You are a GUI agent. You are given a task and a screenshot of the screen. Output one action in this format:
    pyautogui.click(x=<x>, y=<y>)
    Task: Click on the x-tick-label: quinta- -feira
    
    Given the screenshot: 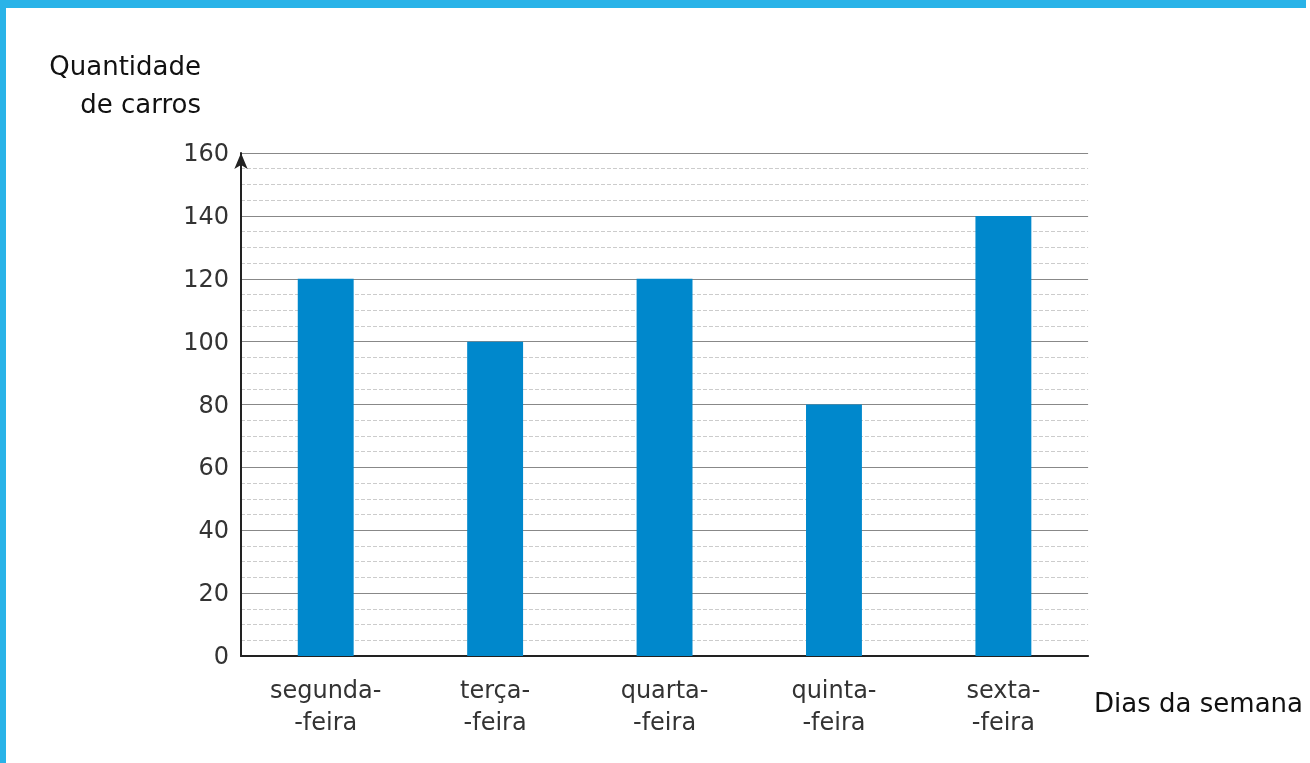 What is the action you would take?
    pyautogui.click(x=834, y=706)
    